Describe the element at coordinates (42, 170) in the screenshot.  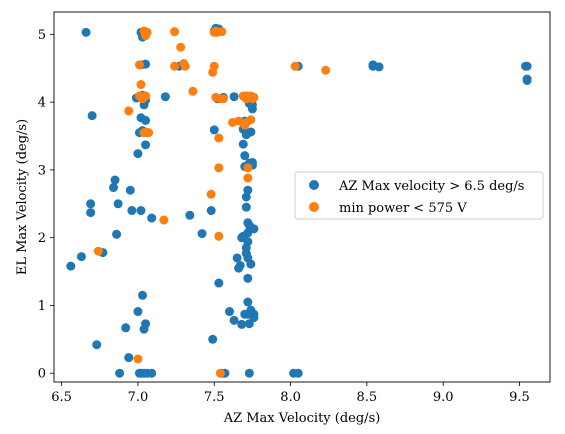
I see `y-tick-label: 3` at that location.